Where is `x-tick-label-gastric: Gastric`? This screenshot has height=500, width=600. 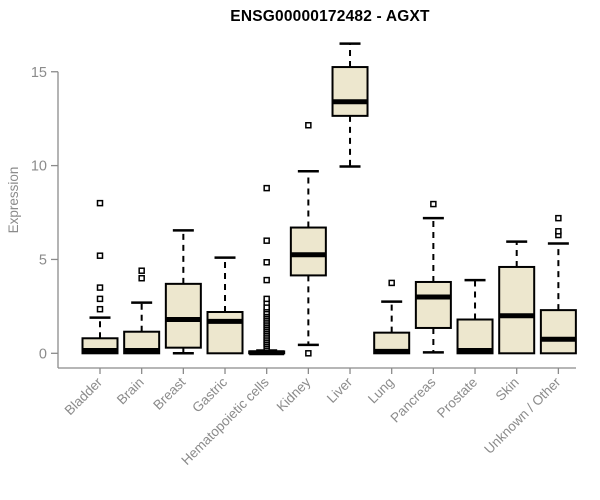 x-tick-label-gastric: Gastric is located at coordinates (209, 394).